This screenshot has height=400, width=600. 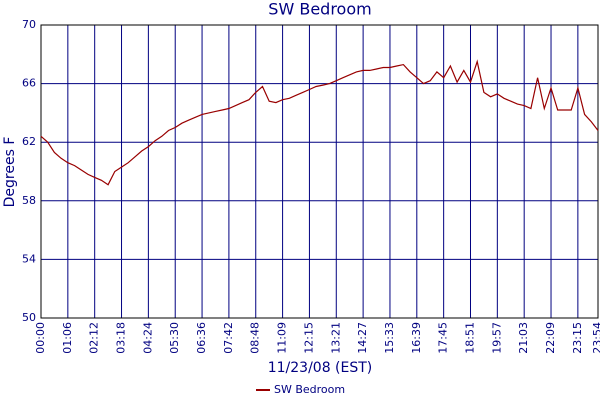 What do you see at coordinates (362, 338) in the screenshot?
I see `x-tick-label: 14:27` at bounding box center [362, 338].